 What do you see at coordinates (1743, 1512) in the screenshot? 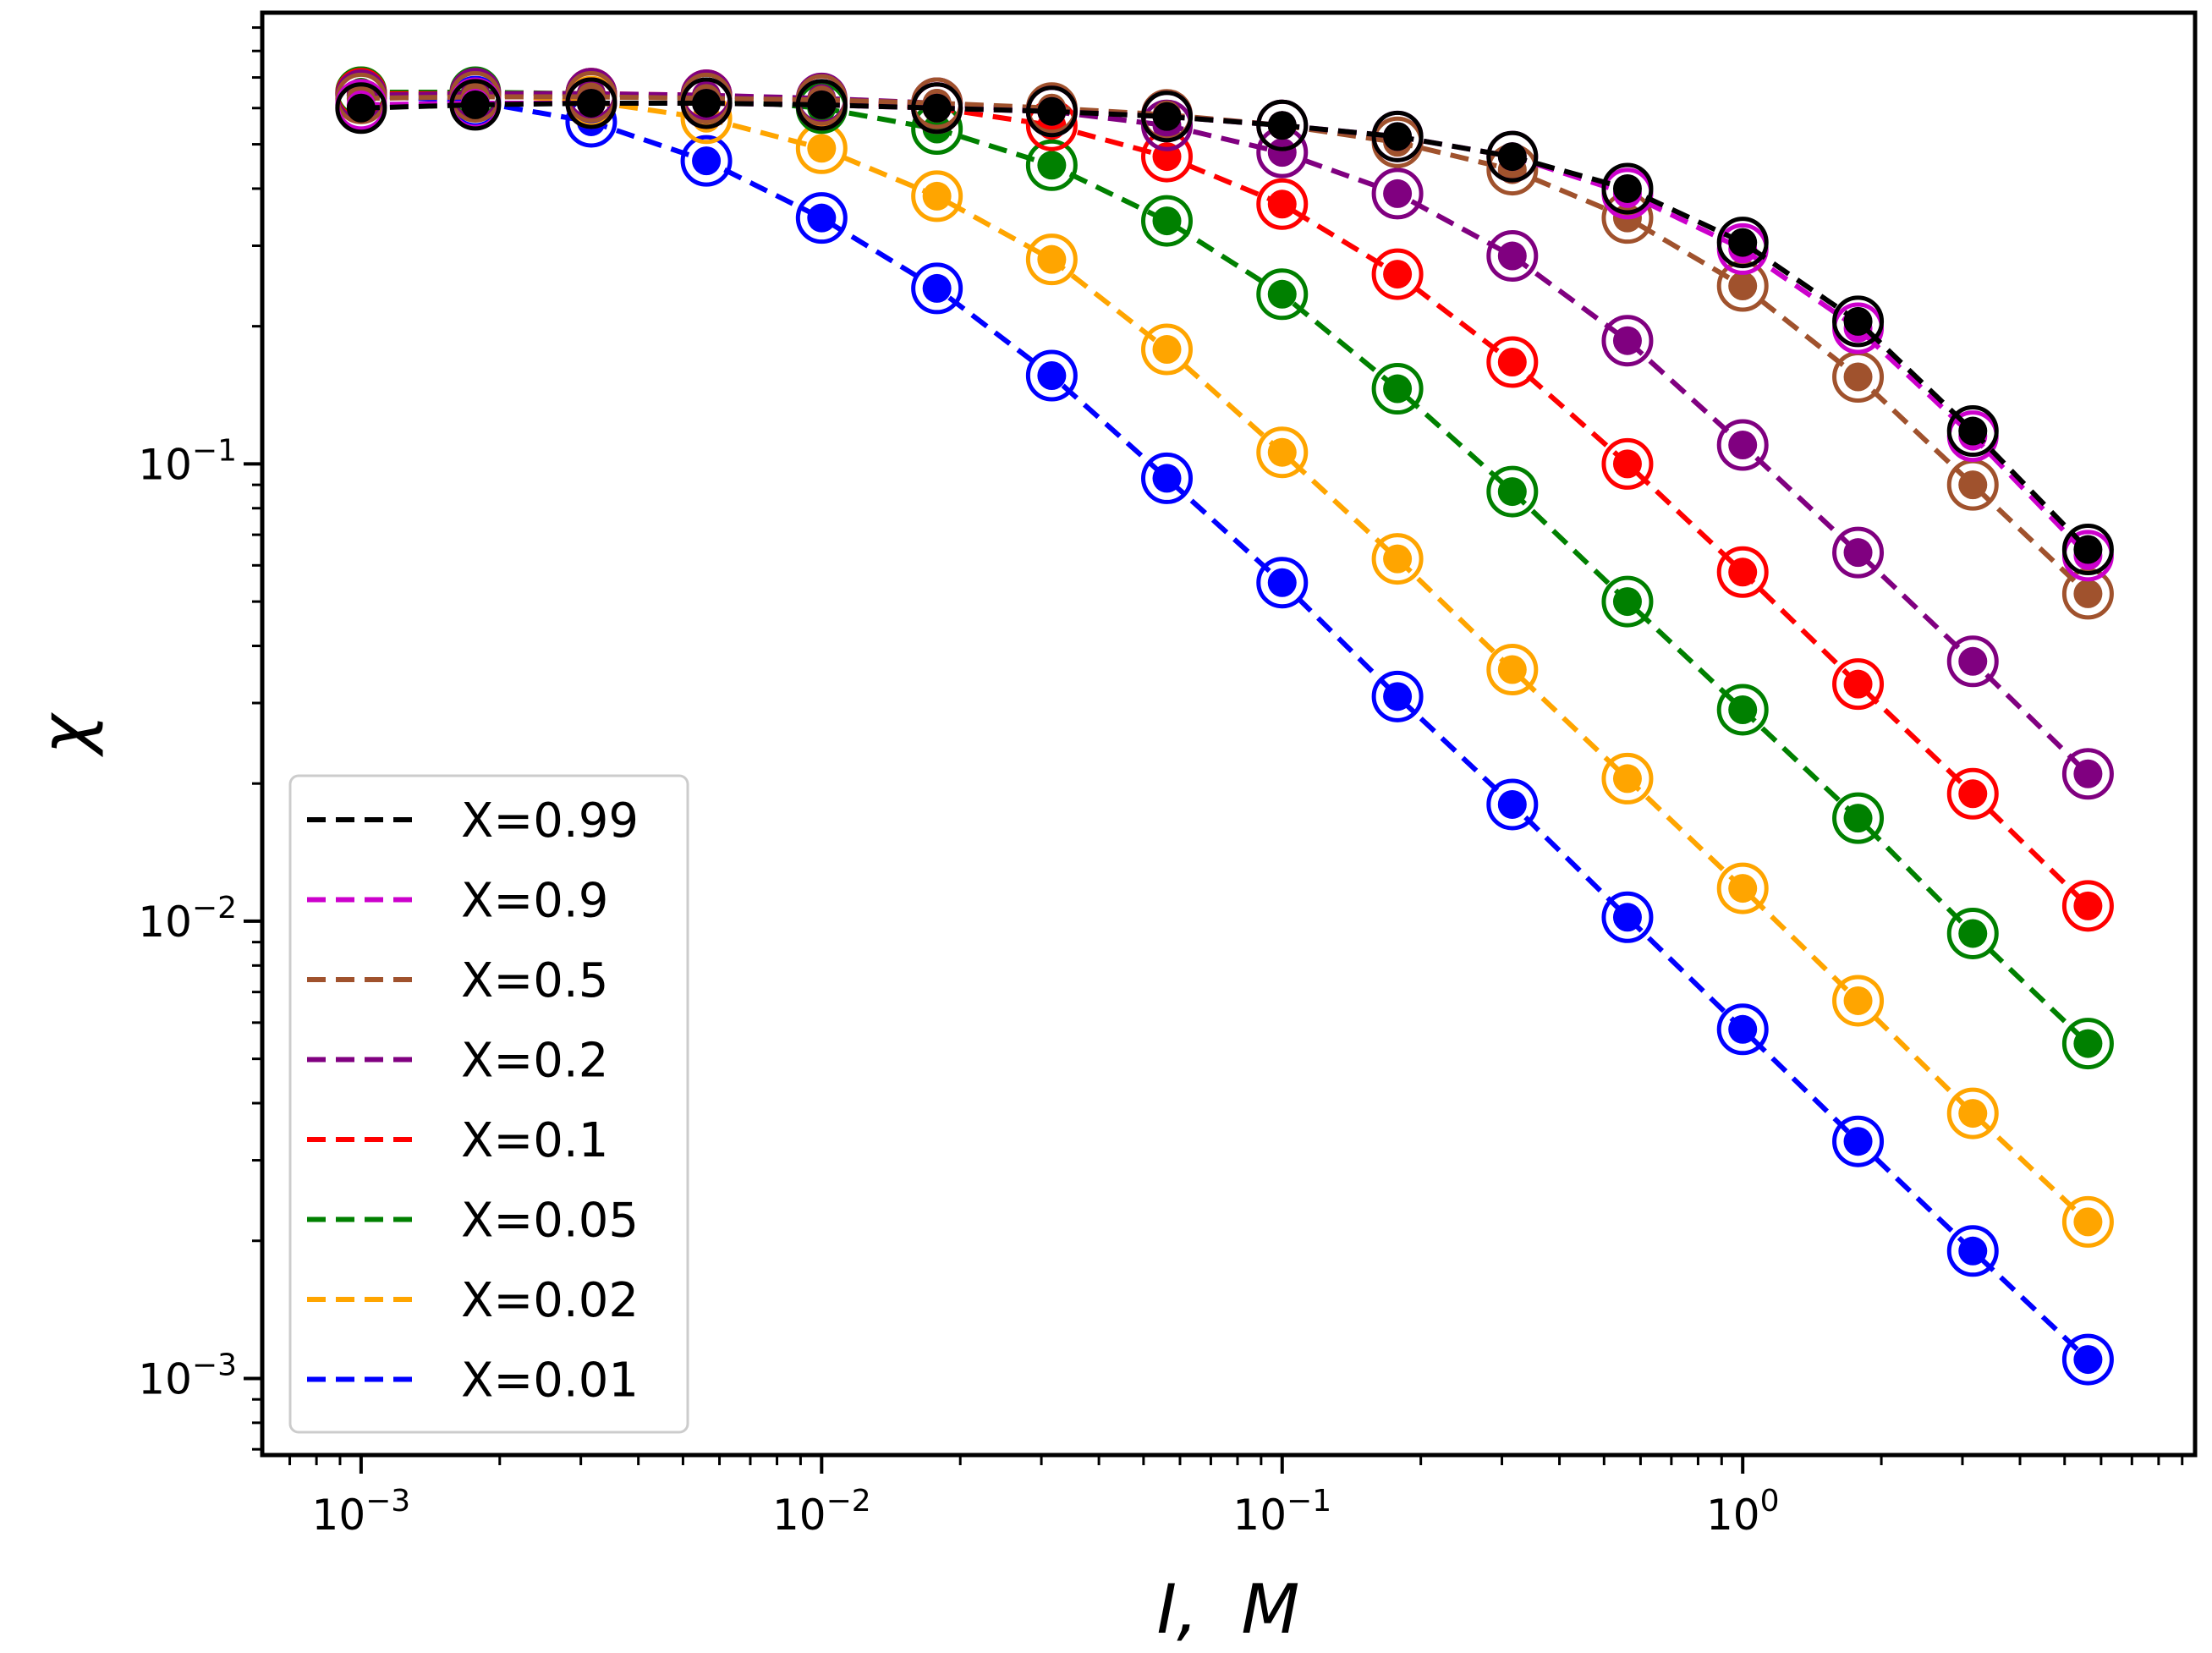
I see `x-tick-label: 10⁰` at bounding box center [1743, 1512].